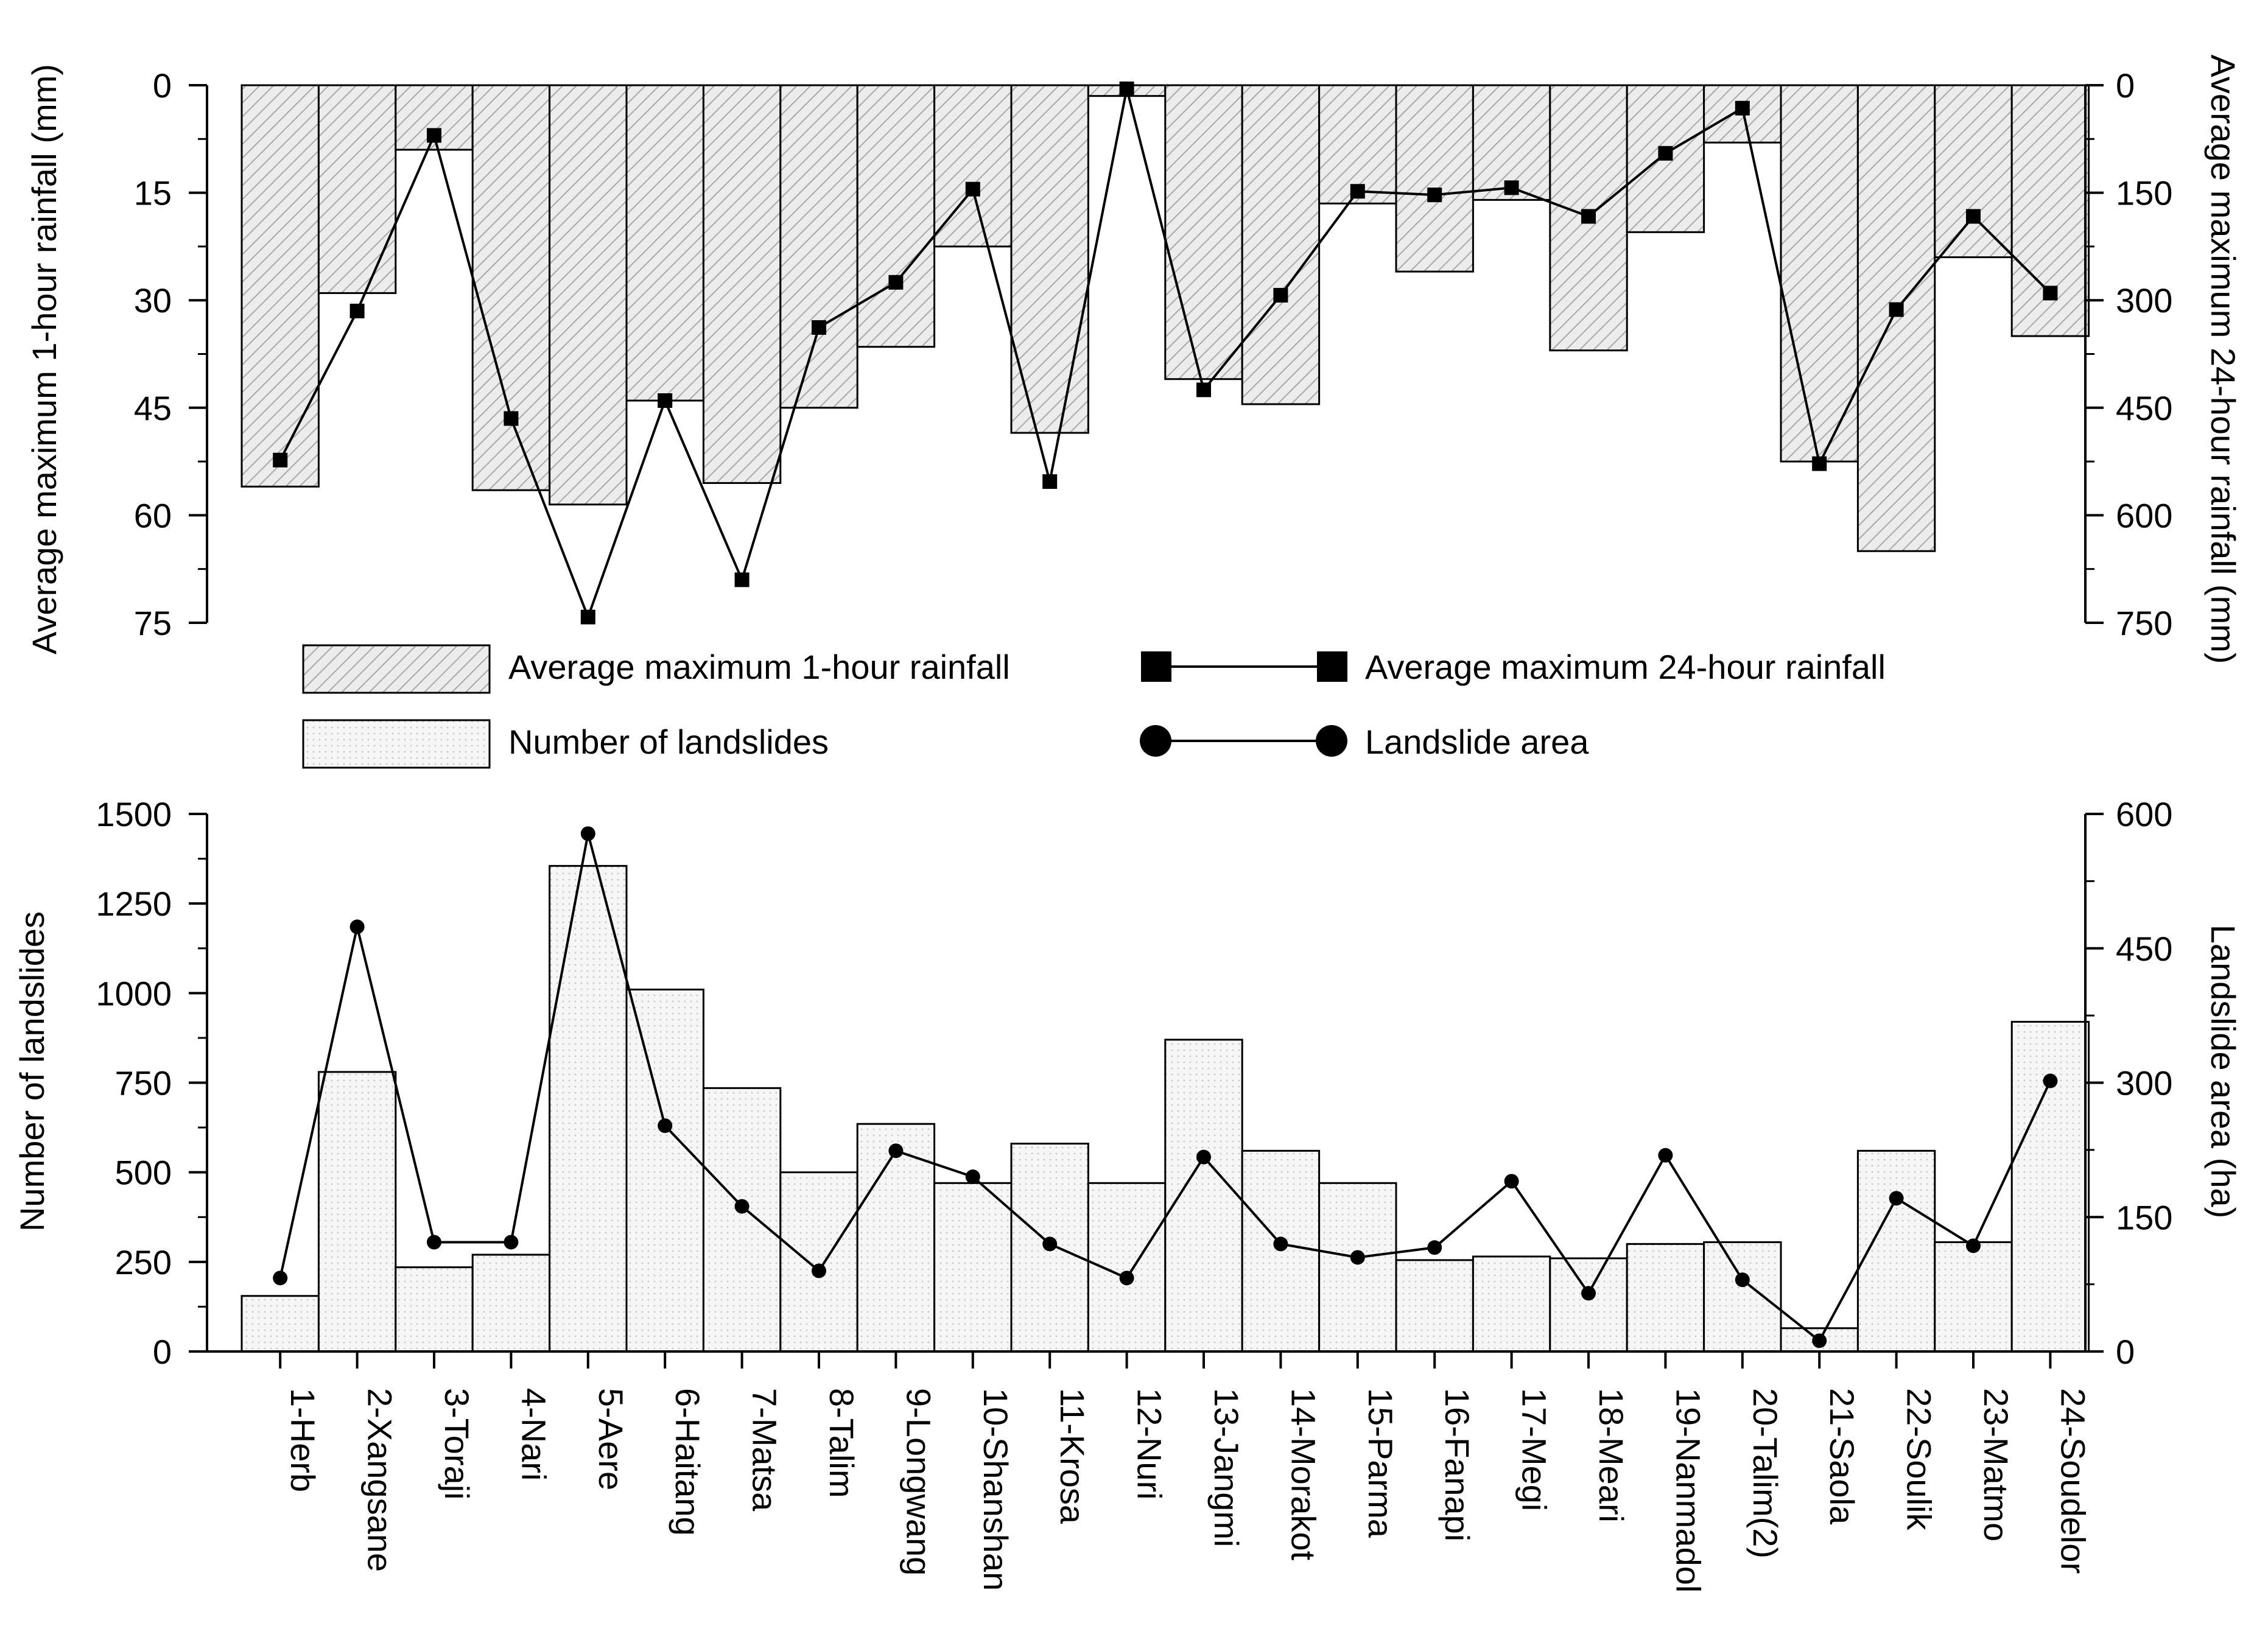 This screenshot has height=1651, width=2268. I want to click on legend-item-landslide-area: Landslide area, so click(1364, 742).